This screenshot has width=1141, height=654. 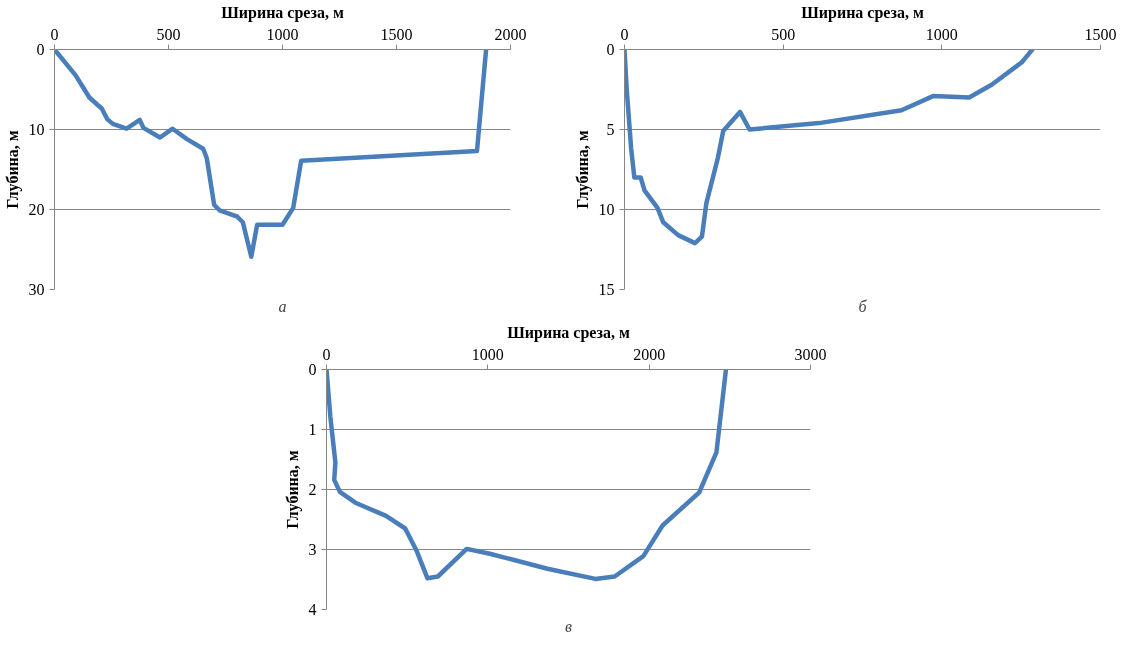 What do you see at coordinates (312, 429) in the screenshot?
I see `y-tick-label: 1` at bounding box center [312, 429].